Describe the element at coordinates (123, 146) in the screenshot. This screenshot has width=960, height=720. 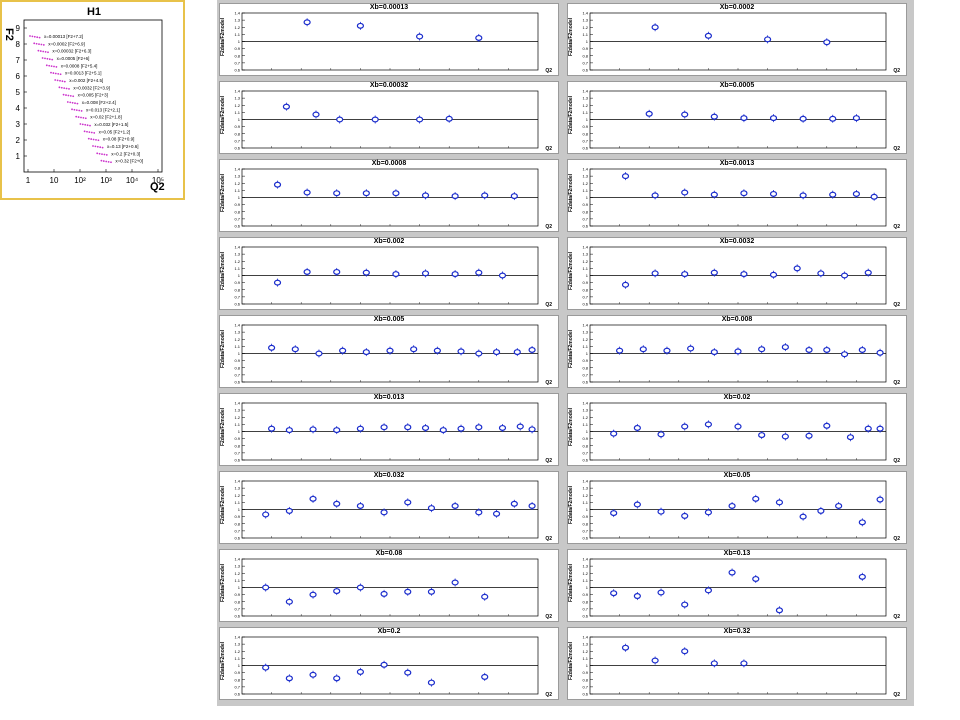
I see `inset-series-label: x=0.13 [F2+0.6]` at that location.